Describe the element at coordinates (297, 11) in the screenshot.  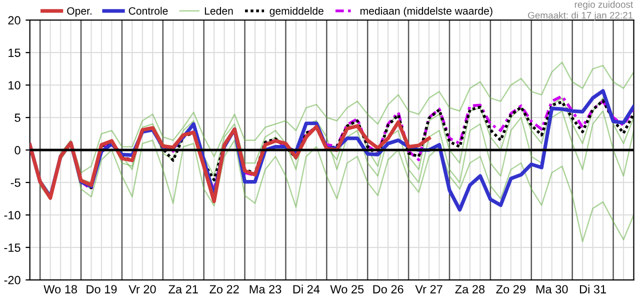
I see `legend-label: gemiddelde` at that location.